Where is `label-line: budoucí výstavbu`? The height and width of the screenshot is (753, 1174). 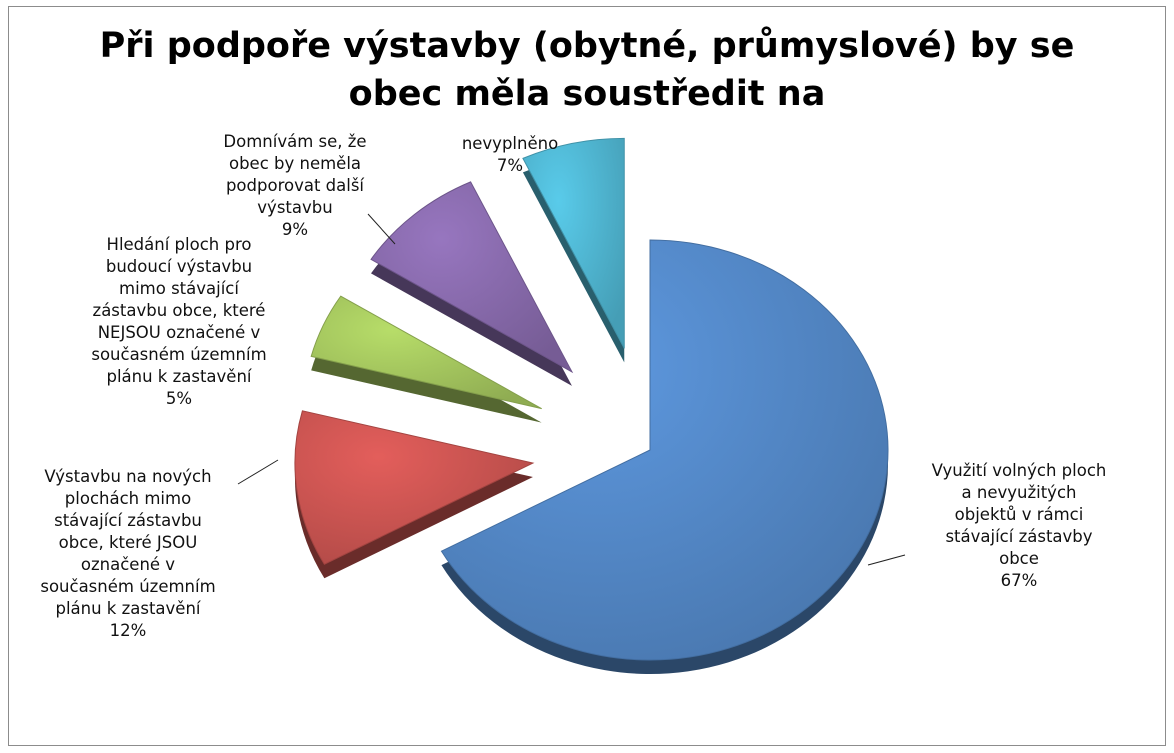 label-line: budoucí výstavbu is located at coordinates (179, 266).